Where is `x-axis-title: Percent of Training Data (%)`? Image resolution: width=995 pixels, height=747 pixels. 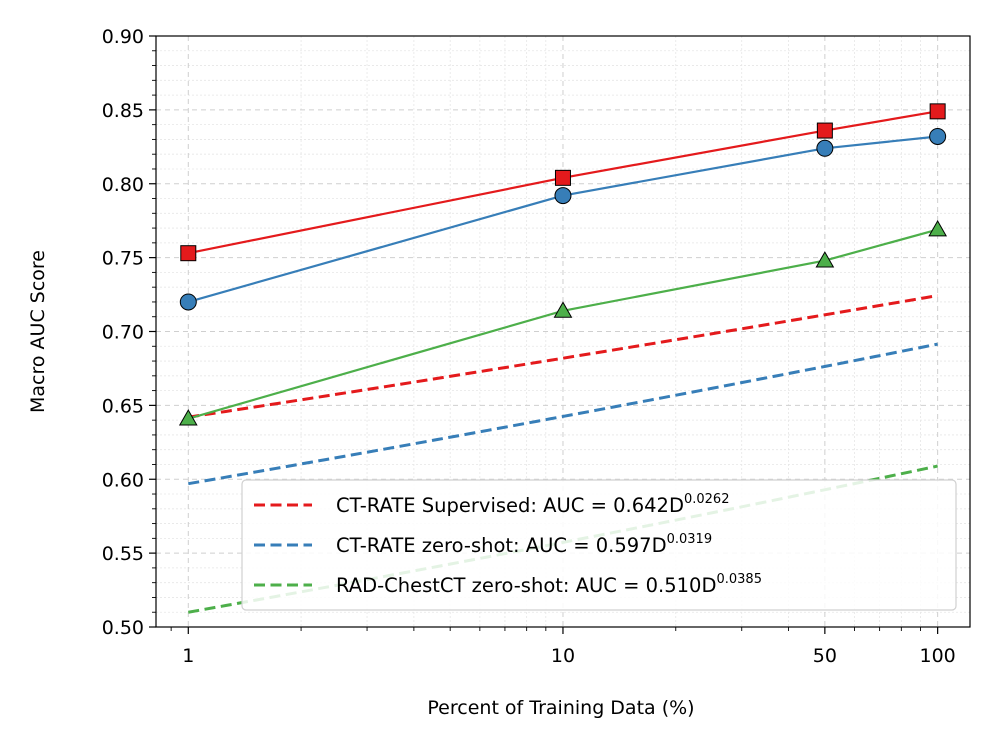 x-axis-title: Percent of Training Data (%) is located at coordinates (560, 708).